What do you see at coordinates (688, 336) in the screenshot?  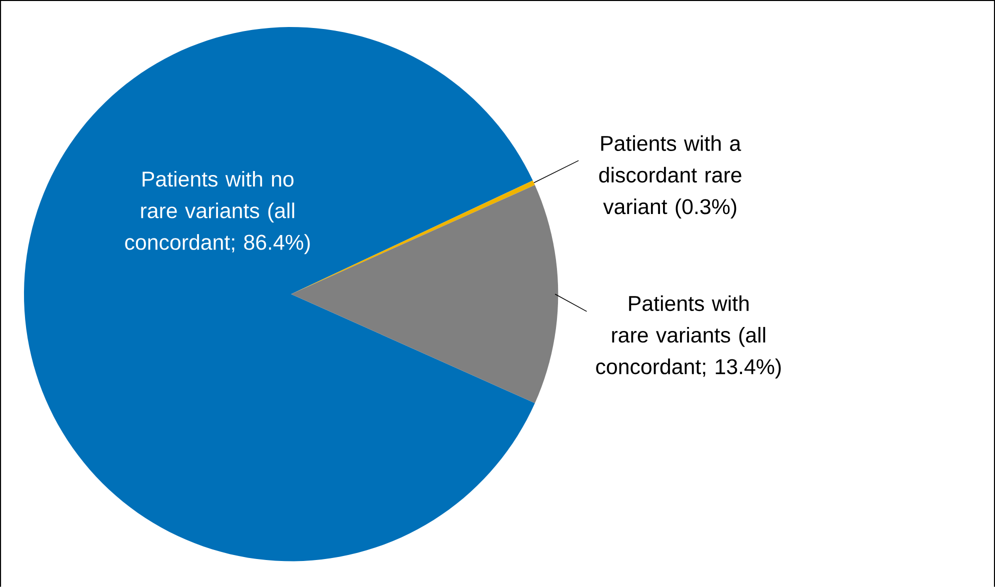 I see `slice-label: Patients with rare variants (all concordant; 13.4%)` at bounding box center [688, 336].